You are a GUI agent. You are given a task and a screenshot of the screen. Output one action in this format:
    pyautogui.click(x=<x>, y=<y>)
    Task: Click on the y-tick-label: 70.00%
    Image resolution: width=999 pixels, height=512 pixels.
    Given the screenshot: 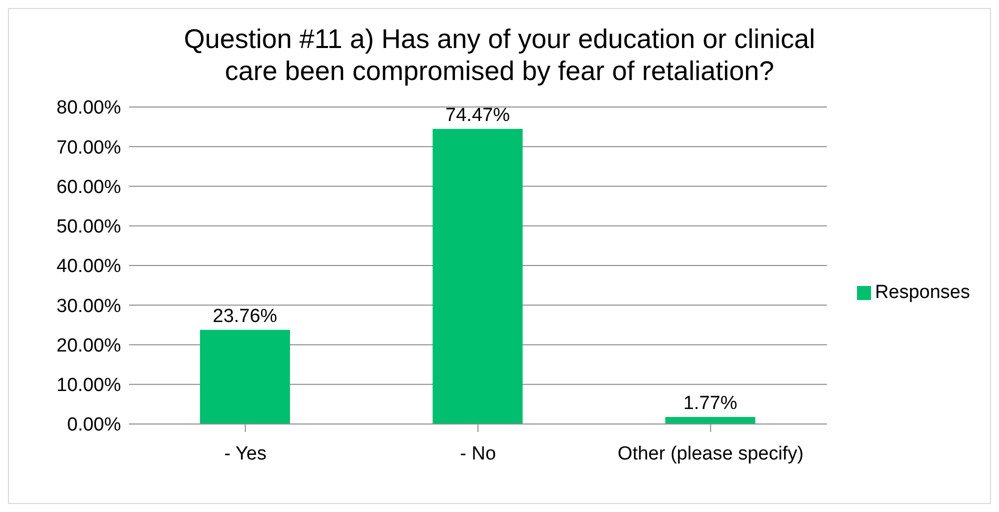 What is the action you would take?
    pyautogui.click(x=89, y=147)
    